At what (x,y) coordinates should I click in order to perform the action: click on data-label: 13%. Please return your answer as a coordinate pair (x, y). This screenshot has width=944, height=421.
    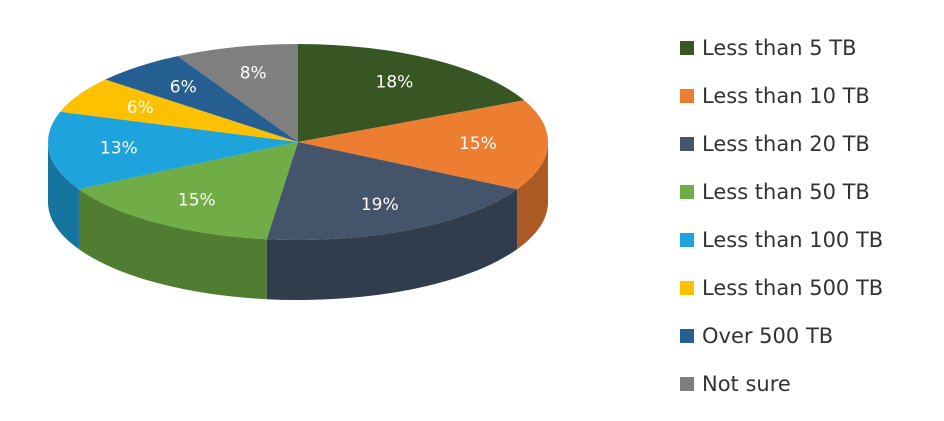
    Looking at the image, I should click on (119, 149).